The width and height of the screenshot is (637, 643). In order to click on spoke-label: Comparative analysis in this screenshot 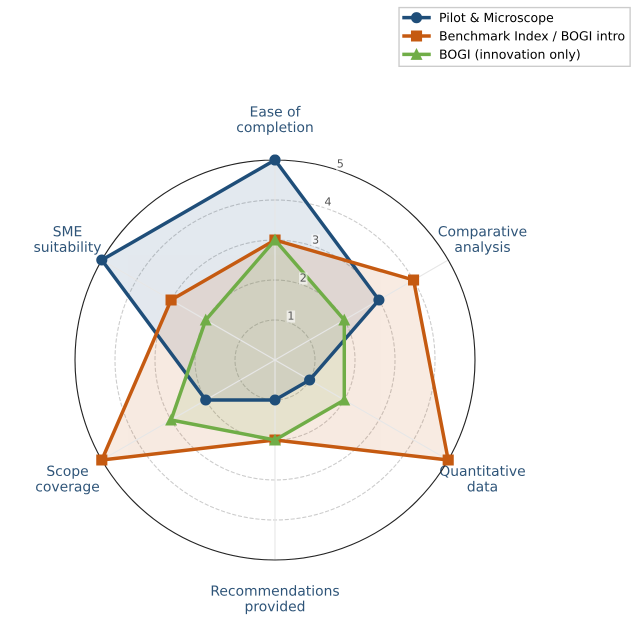, I will do `click(482, 240)`.